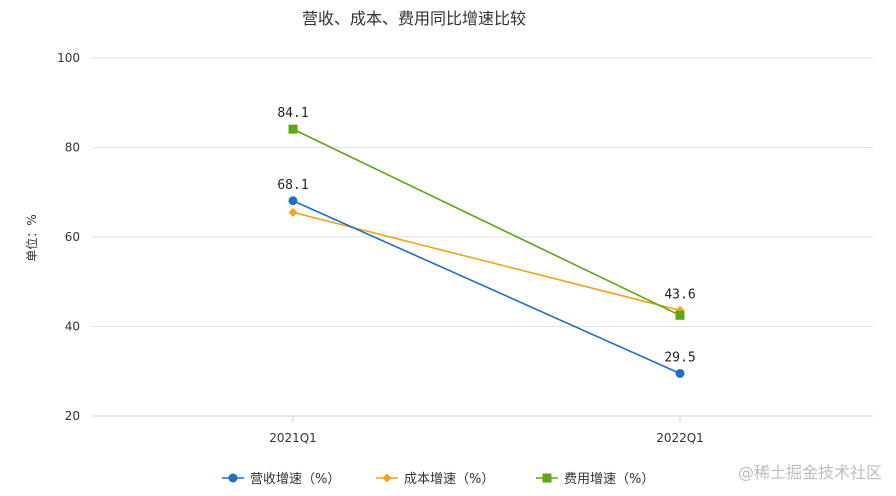 This screenshot has height=496, width=896. Describe the element at coordinates (72, 416) in the screenshot. I see `y-tick-label: 20` at that location.